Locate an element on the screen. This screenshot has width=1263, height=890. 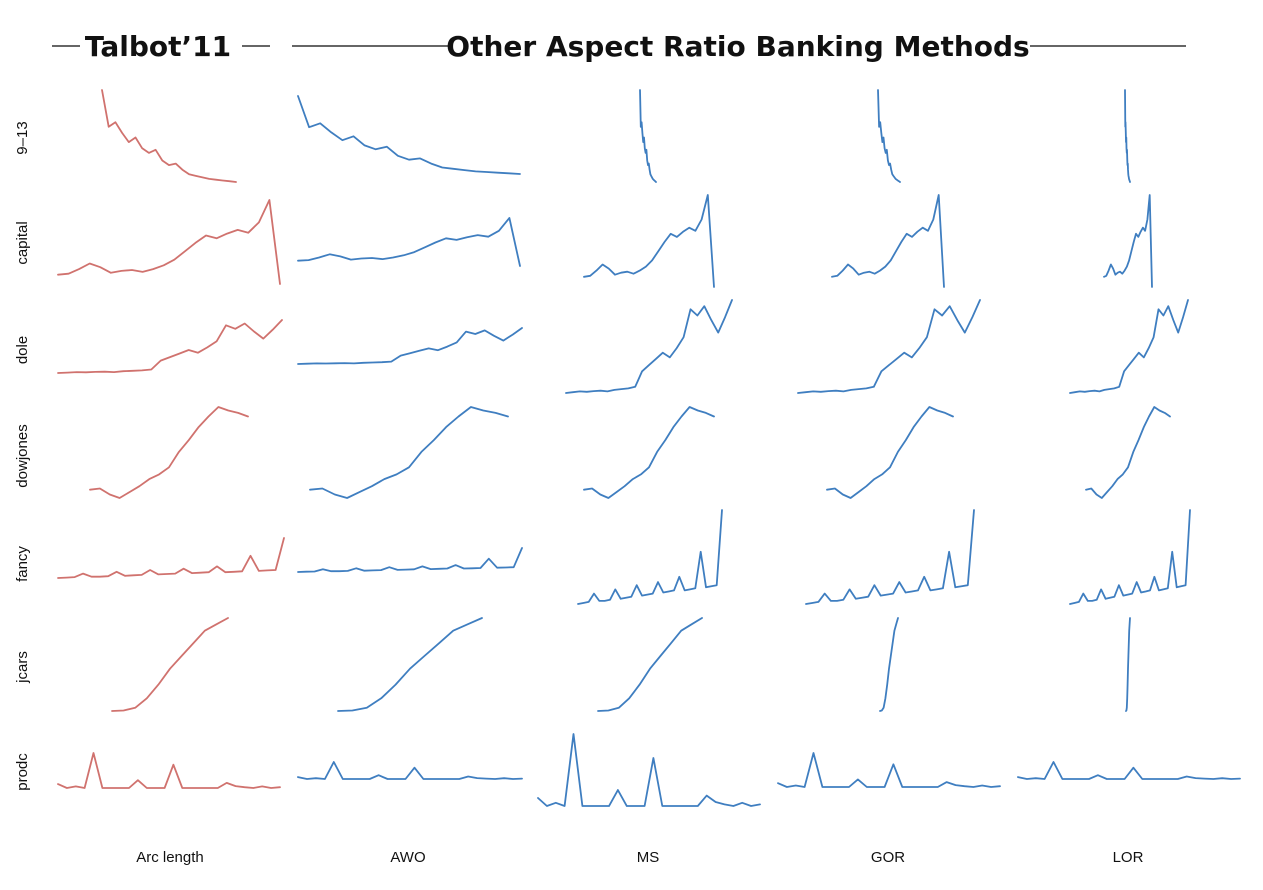
row-label-dowjones: dowjones is located at coordinates (22, 455).